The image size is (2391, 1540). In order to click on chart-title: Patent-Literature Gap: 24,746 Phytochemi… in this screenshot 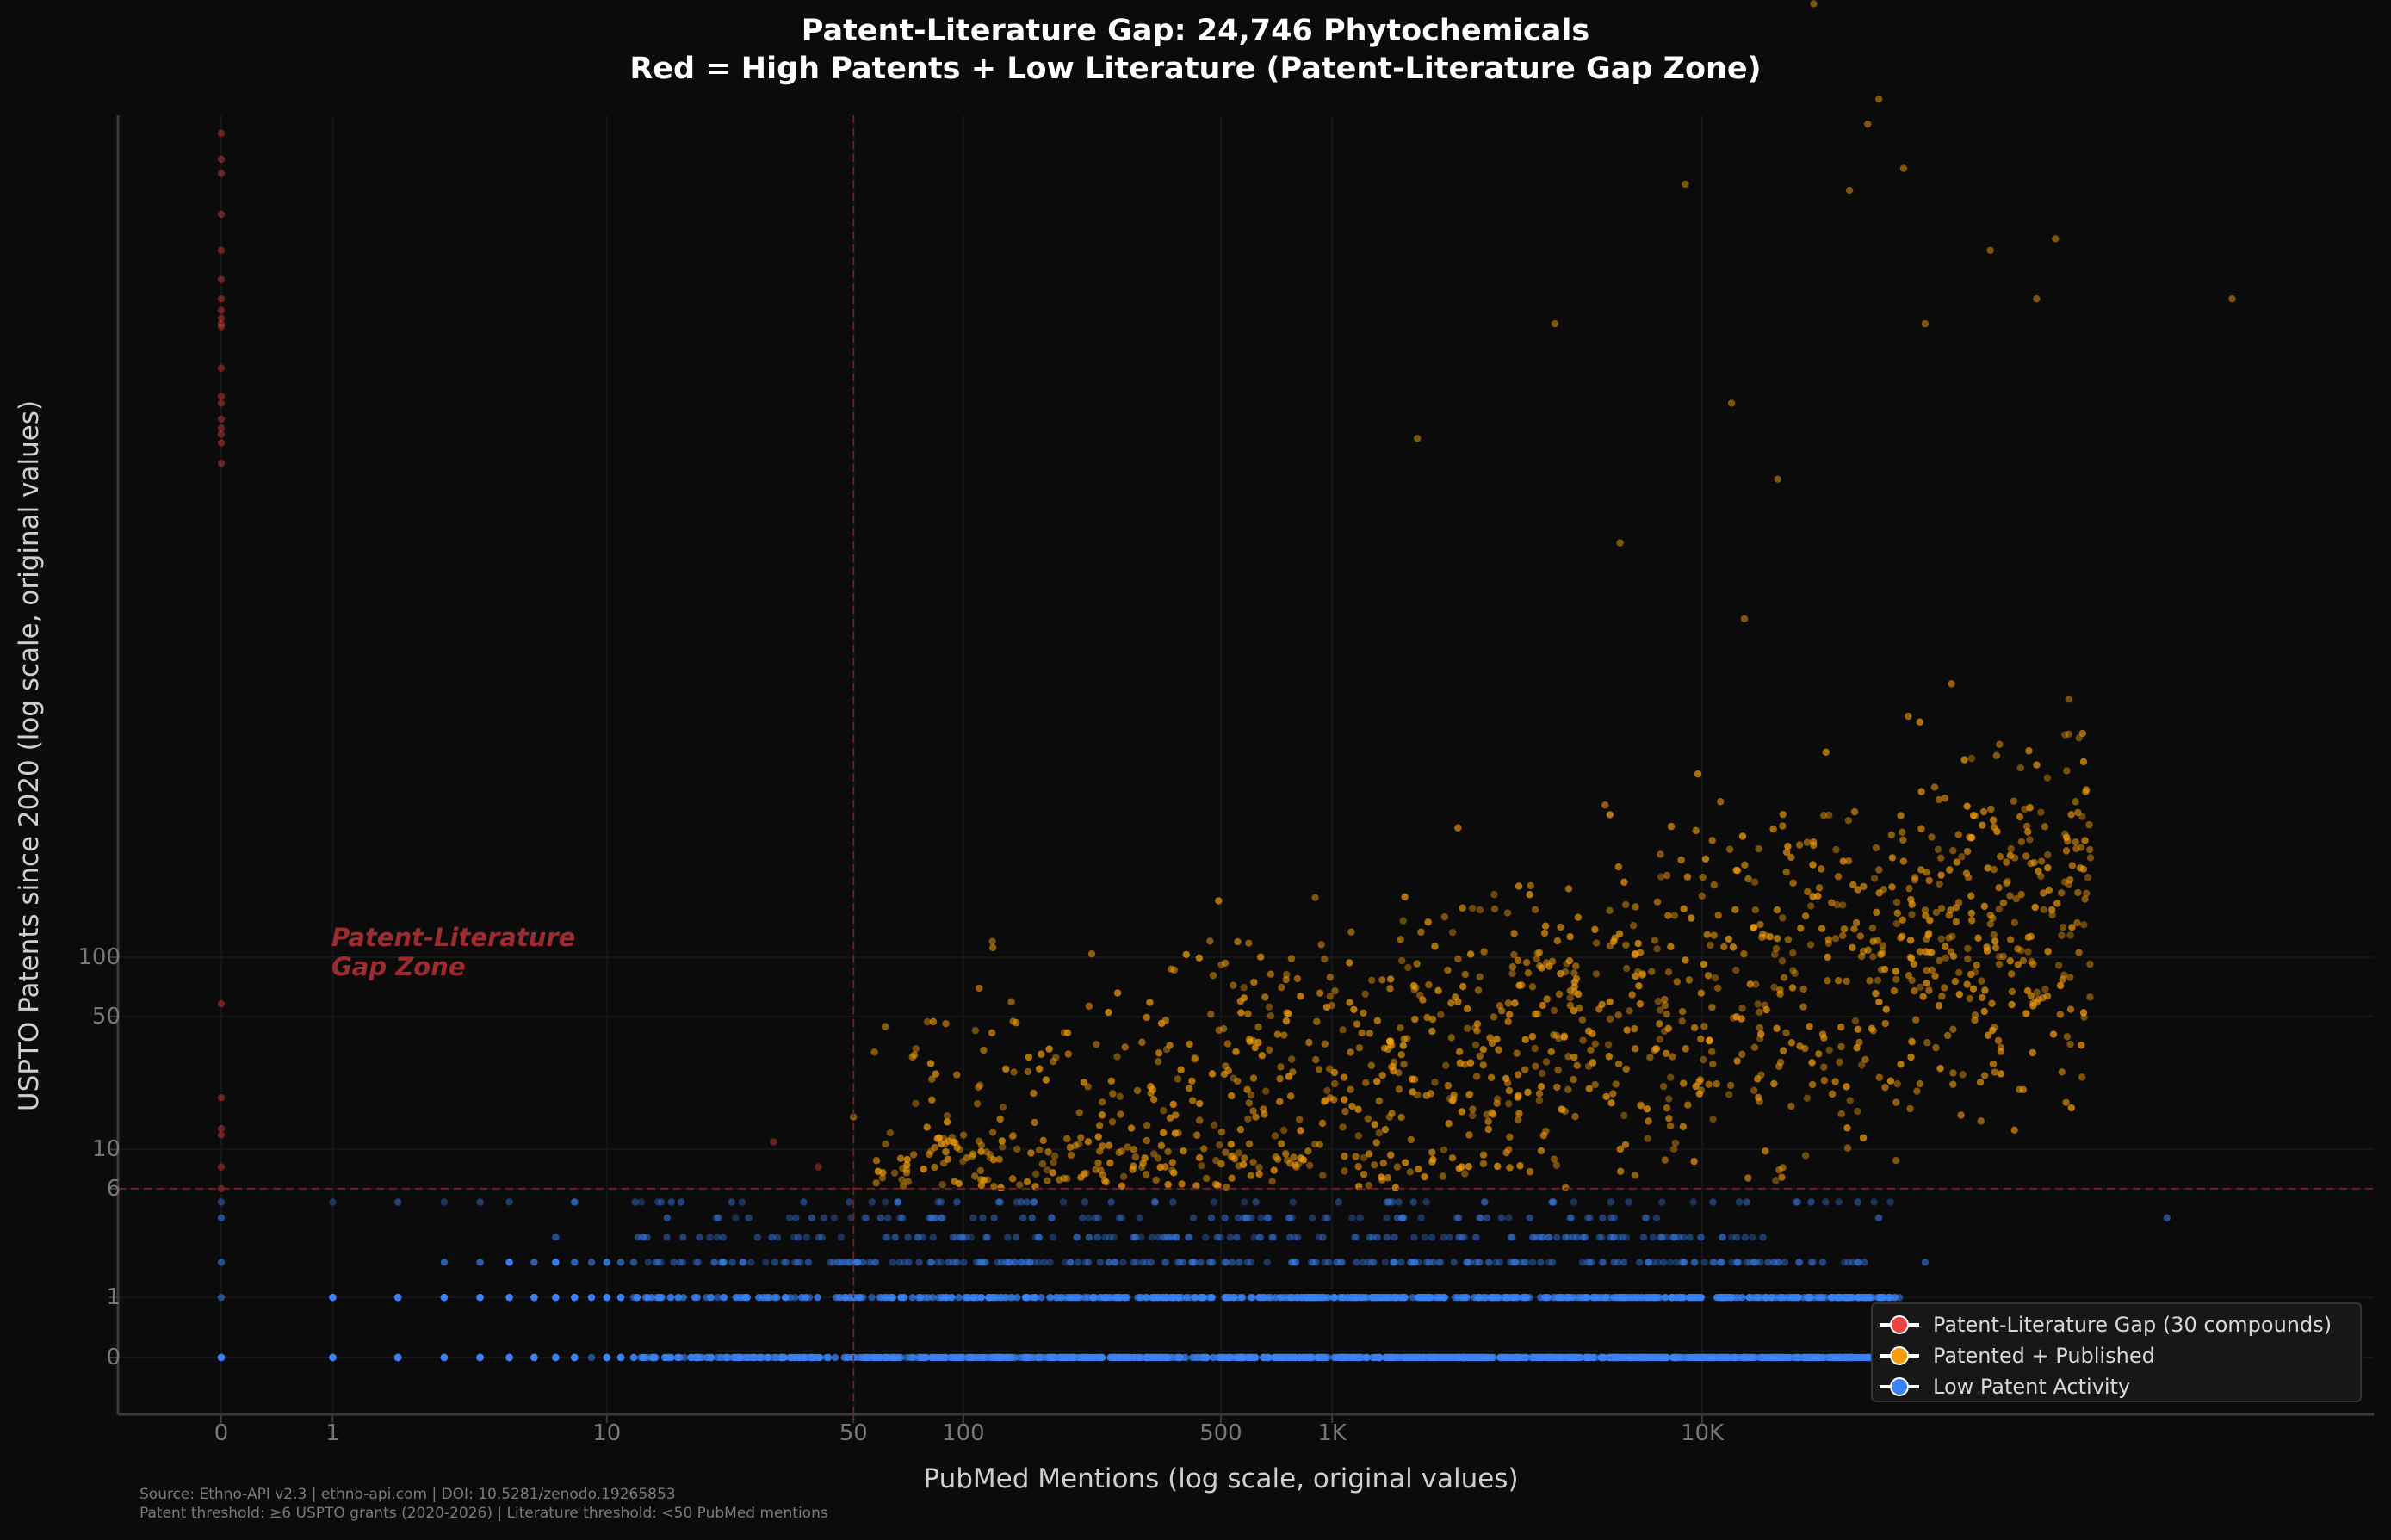, I will do `click(1195, 31)`.